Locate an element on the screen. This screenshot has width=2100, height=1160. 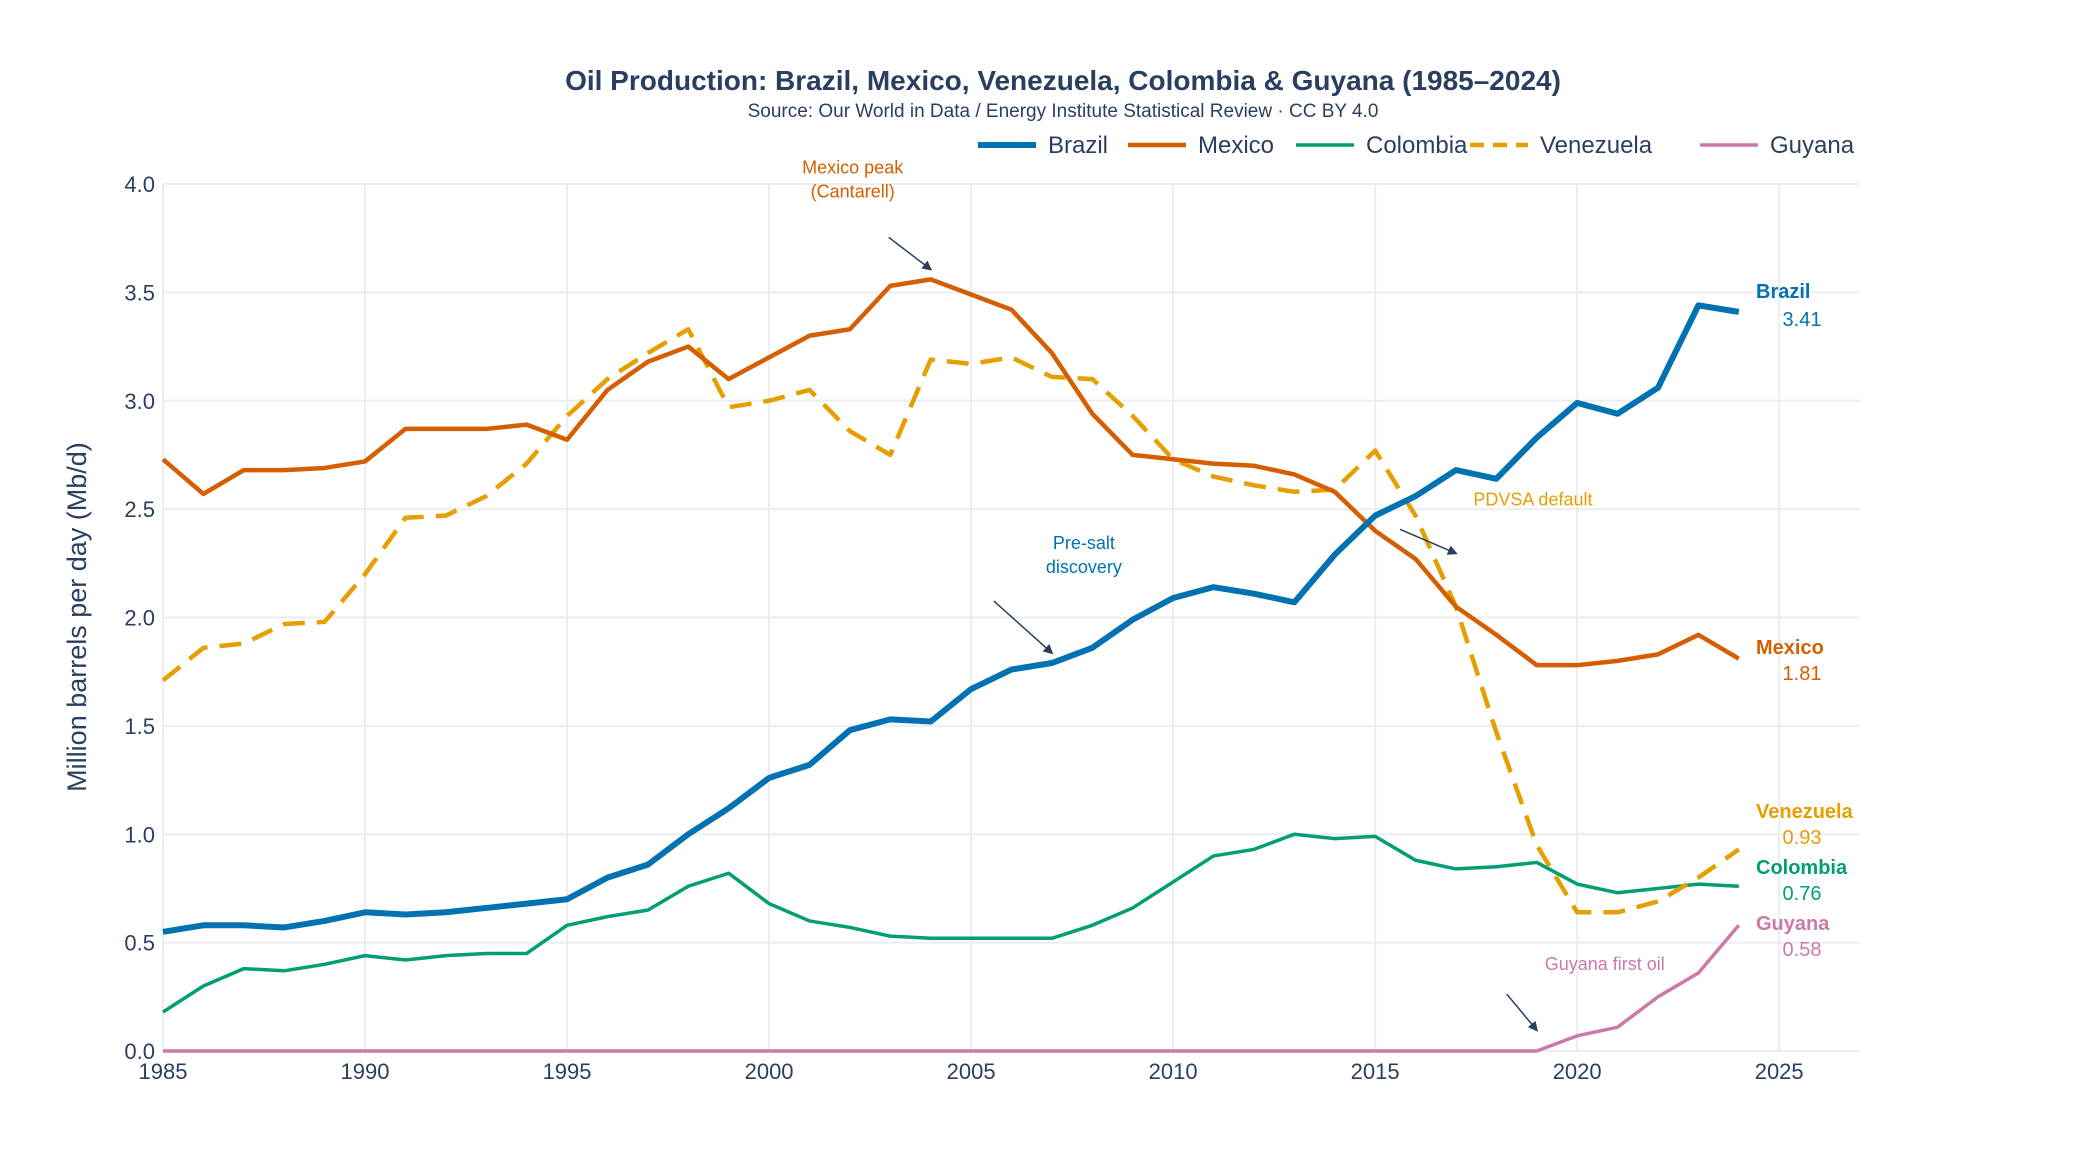
end-label-value: 0.76 is located at coordinates (1802, 894).